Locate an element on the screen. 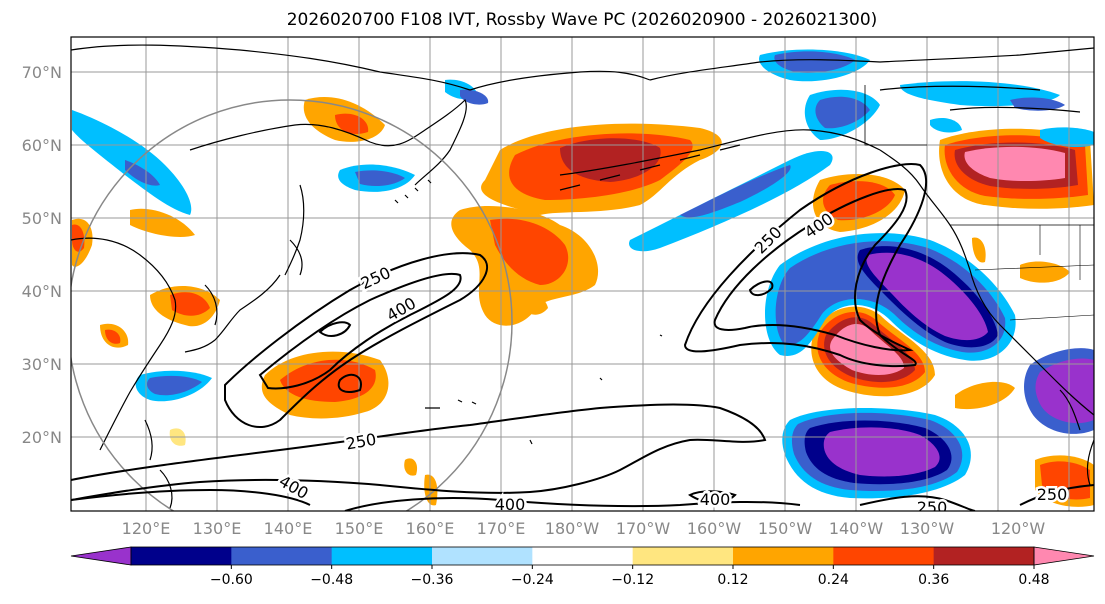 This screenshot has width=1105, height=604. colorbar-tick-label: 0.48 is located at coordinates (1033, 580).